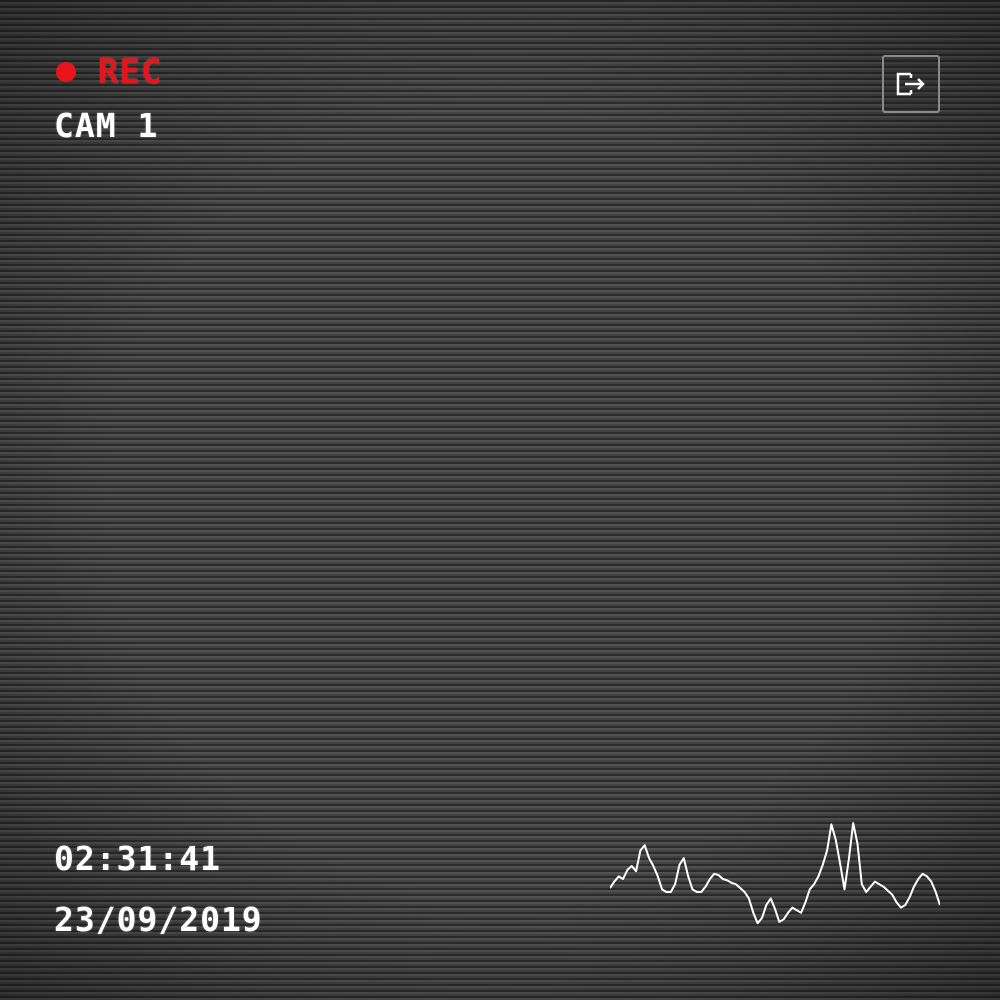  Describe the element at coordinates (130, 72) in the screenshot. I see `recording-label: REC` at that location.